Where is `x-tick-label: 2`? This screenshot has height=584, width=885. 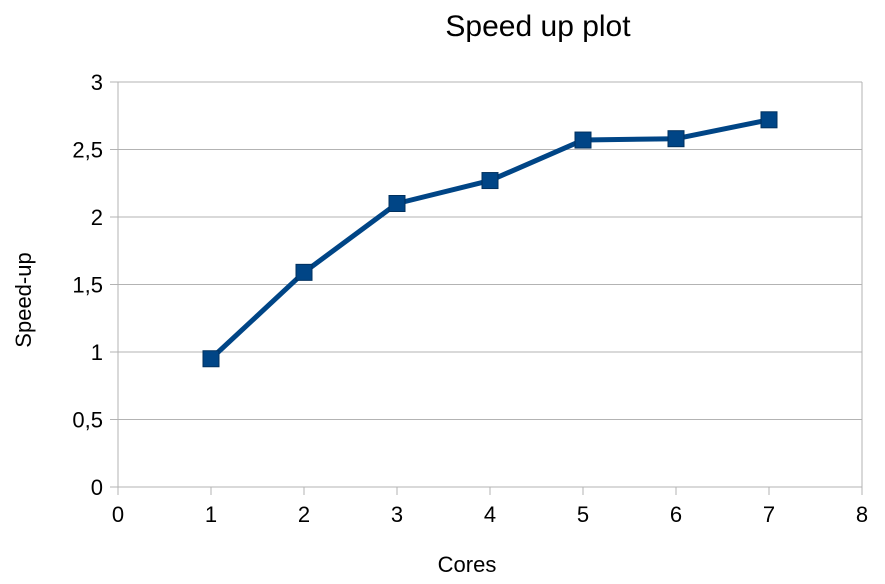
x-tick-label: 2 is located at coordinates (304, 514).